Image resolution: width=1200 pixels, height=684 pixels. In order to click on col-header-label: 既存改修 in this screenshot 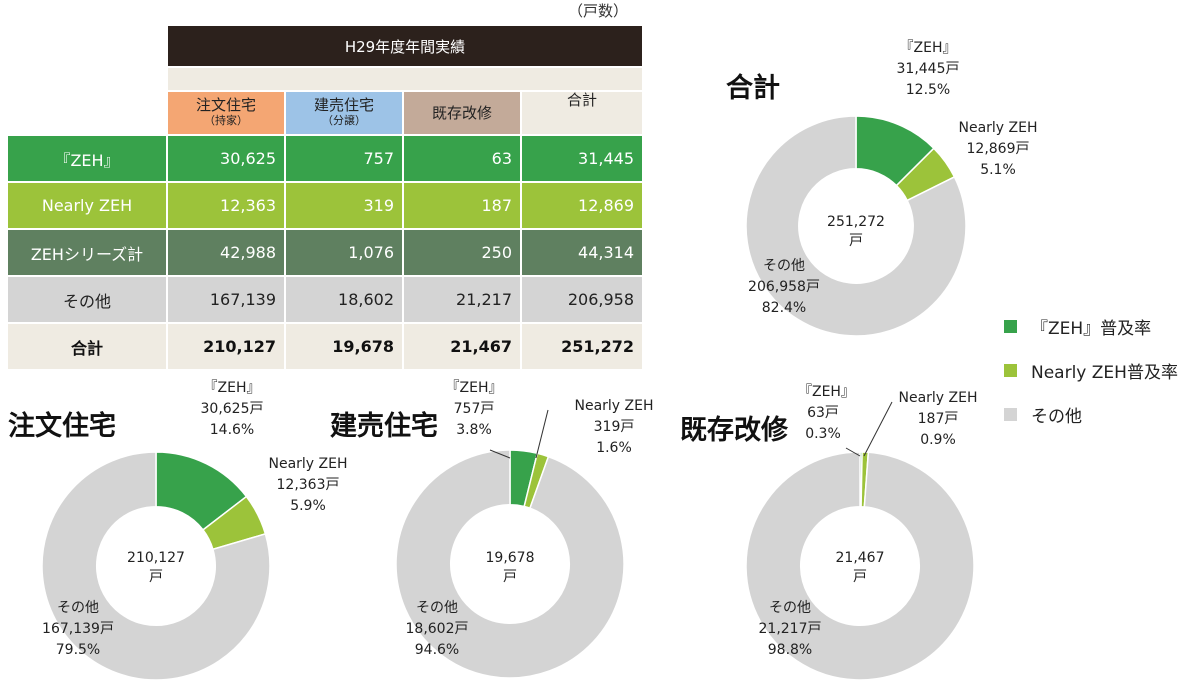, I will do `click(461, 113)`.